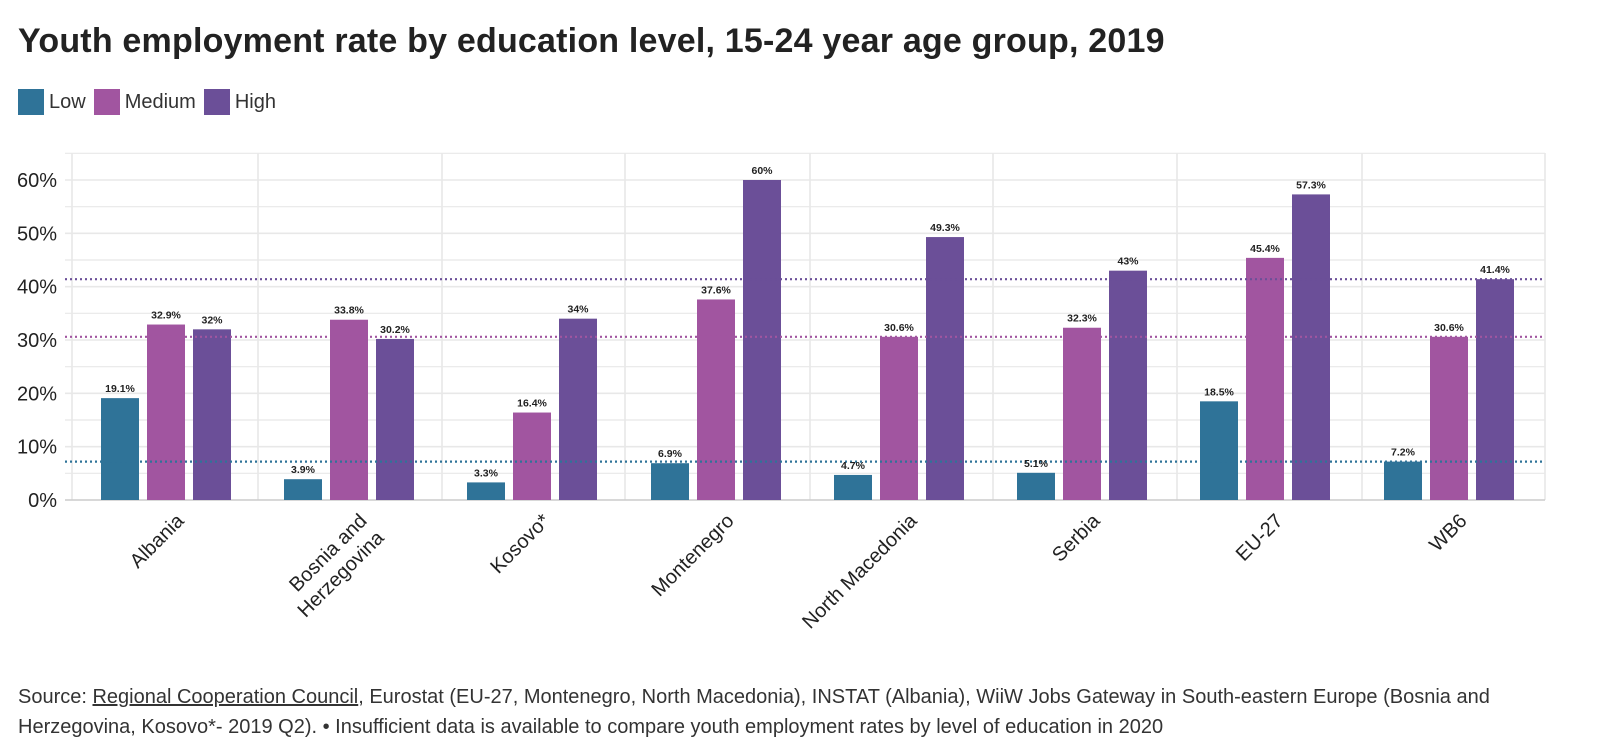 This screenshot has width=1600, height=756. What do you see at coordinates (520, 544) in the screenshot?
I see `x-tick-label-2: Kosovo*` at bounding box center [520, 544].